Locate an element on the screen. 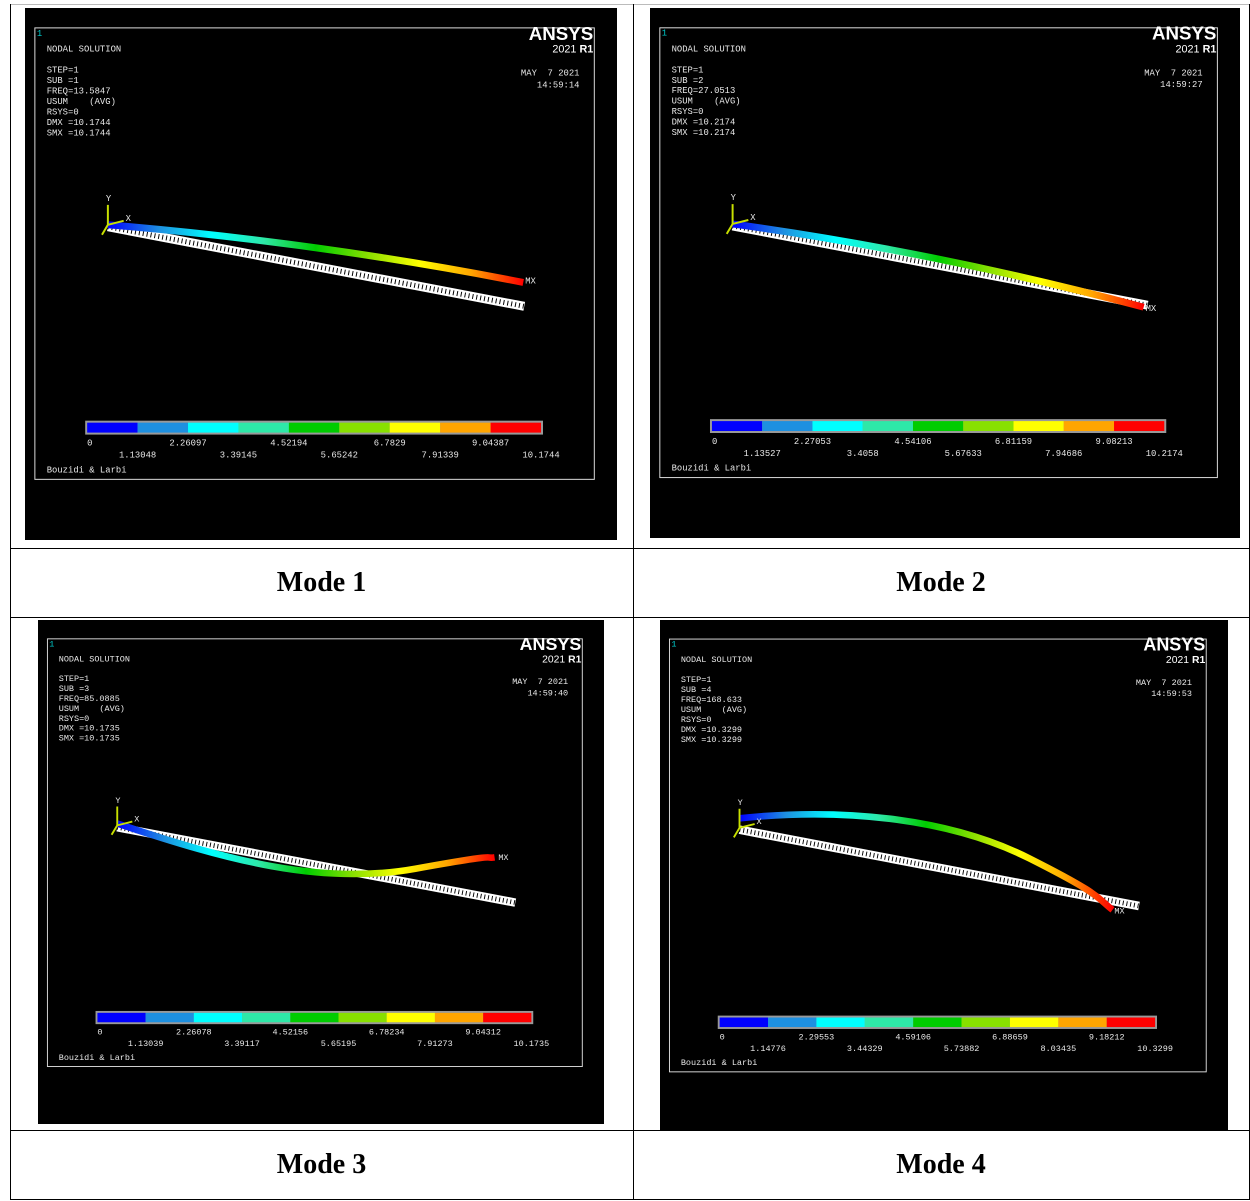 The width and height of the screenshot is (1250, 1201). info-line: SMX =10.1744 is located at coordinates (79, 133).